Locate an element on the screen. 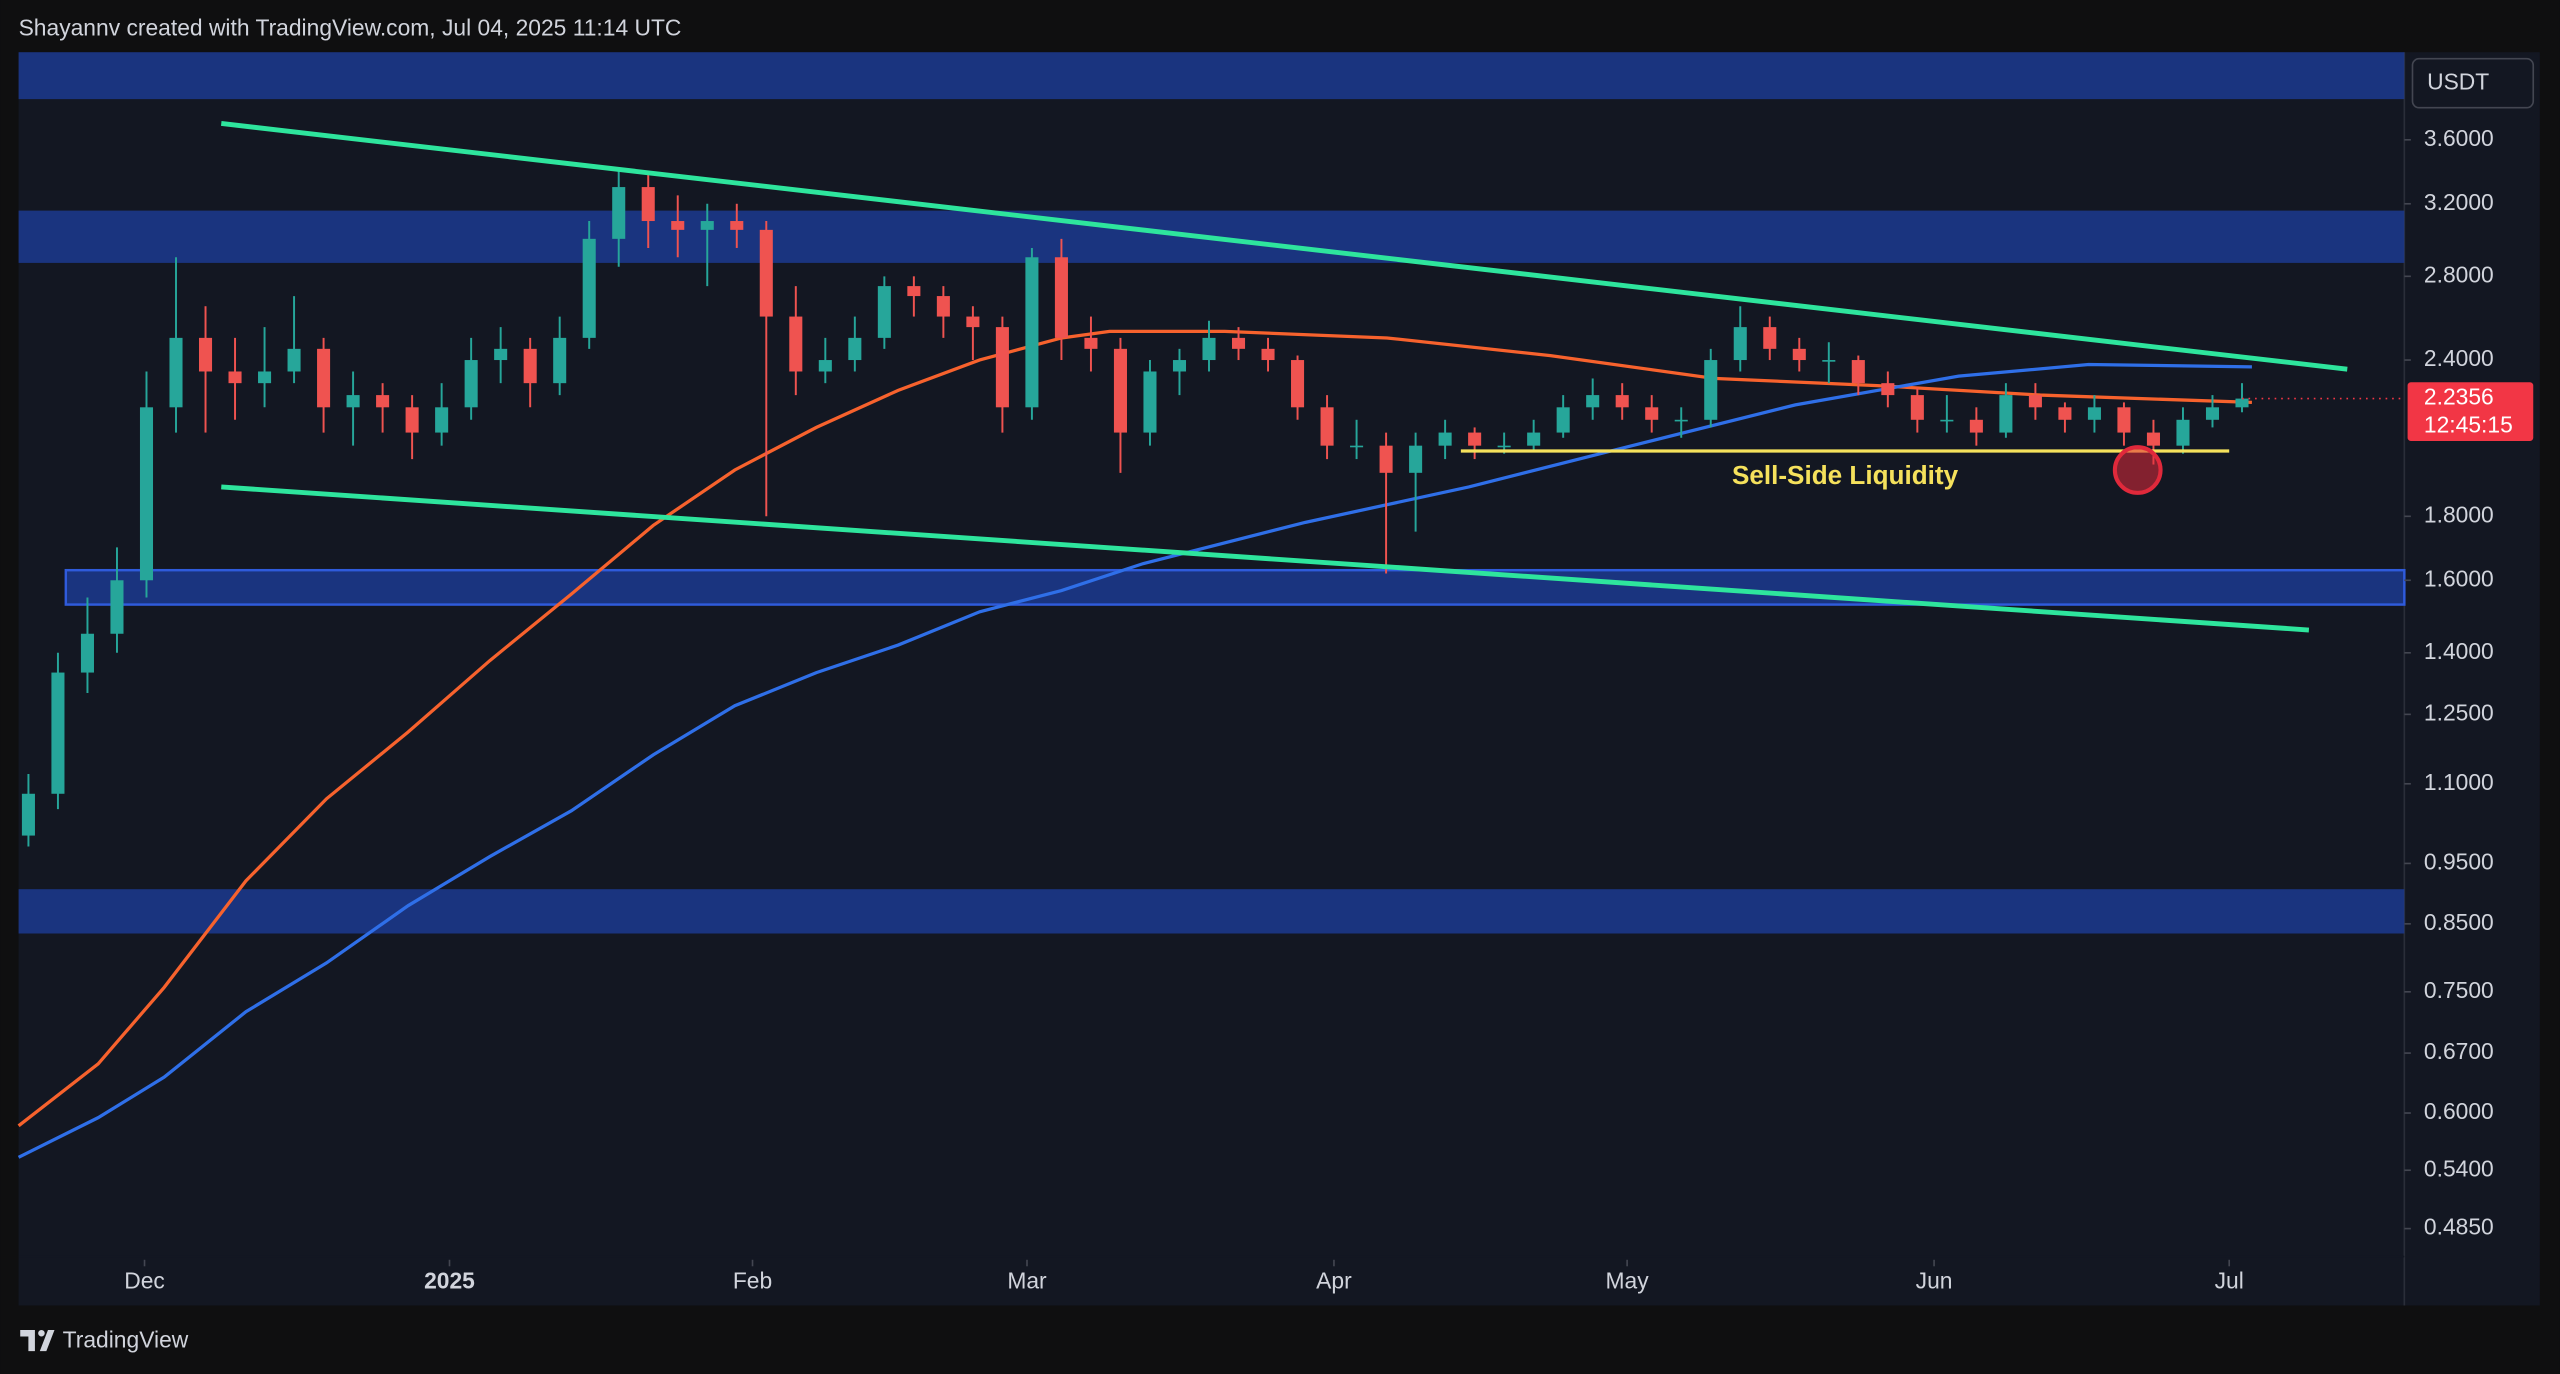  y-tick-label: 1.8000 is located at coordinates (2459, 514).